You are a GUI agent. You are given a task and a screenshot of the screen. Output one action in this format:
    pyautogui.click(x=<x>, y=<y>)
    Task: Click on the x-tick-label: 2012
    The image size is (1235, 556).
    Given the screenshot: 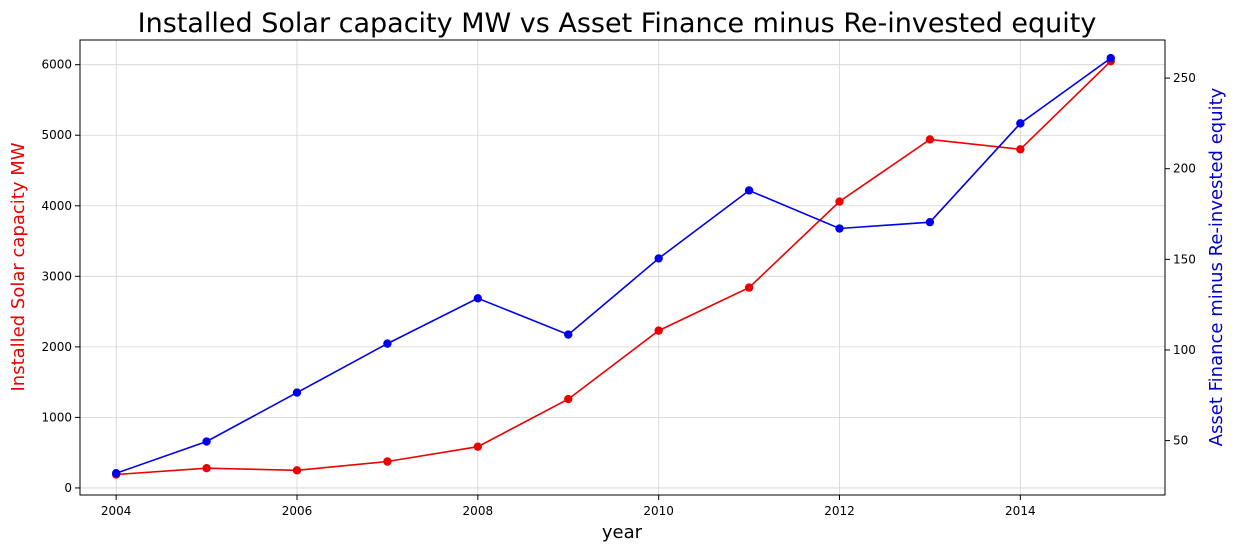 What is the action you would take?
    pyautogui.click(x=839, y=511)
    